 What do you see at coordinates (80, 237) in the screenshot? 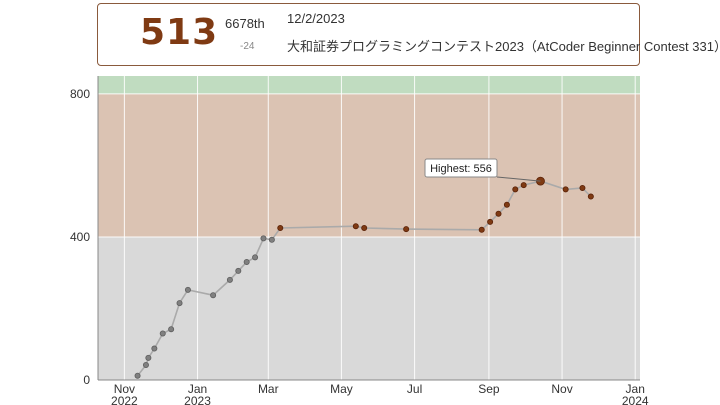
I see `y-tick-label-1: 400` at bounding box center [80, 237].